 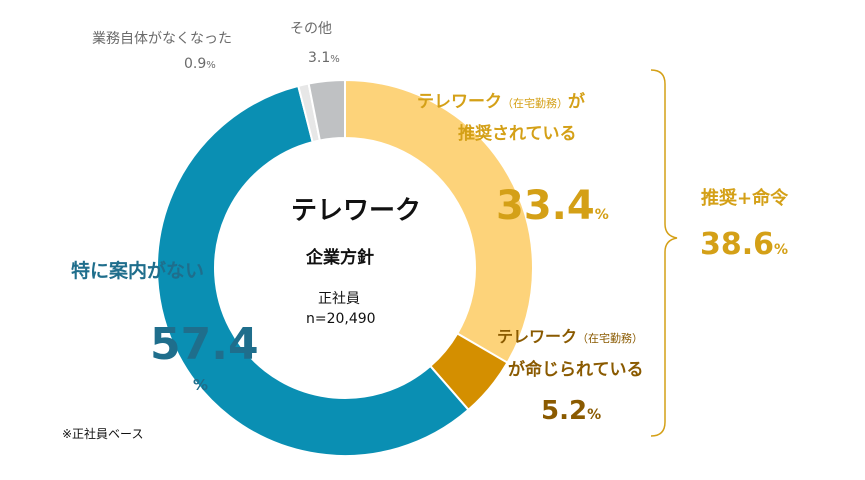 I want to click on value-mandated: 5.2%, so click(x=571, y=411).